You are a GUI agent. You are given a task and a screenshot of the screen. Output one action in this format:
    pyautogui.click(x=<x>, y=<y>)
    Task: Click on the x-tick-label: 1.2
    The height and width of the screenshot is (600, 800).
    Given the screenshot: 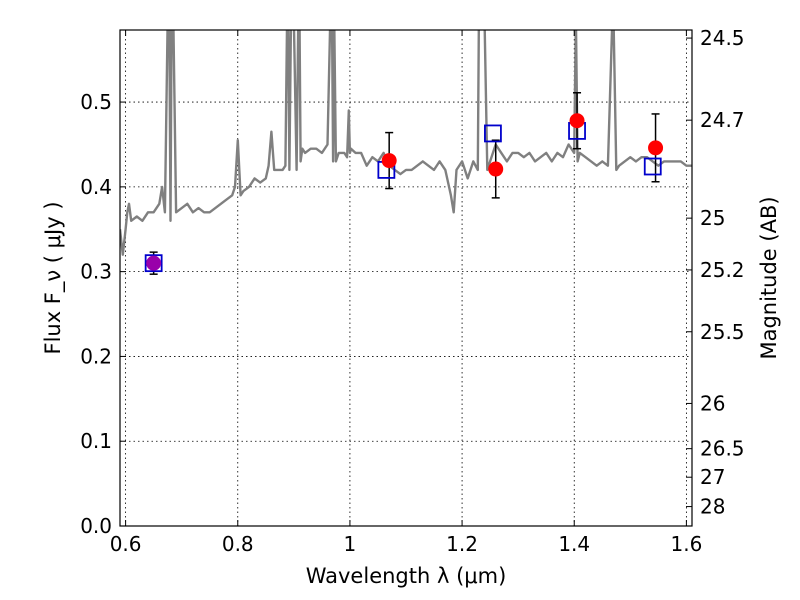 What is the action you would take?
    pyautogui.click(x=462, y=544)
    